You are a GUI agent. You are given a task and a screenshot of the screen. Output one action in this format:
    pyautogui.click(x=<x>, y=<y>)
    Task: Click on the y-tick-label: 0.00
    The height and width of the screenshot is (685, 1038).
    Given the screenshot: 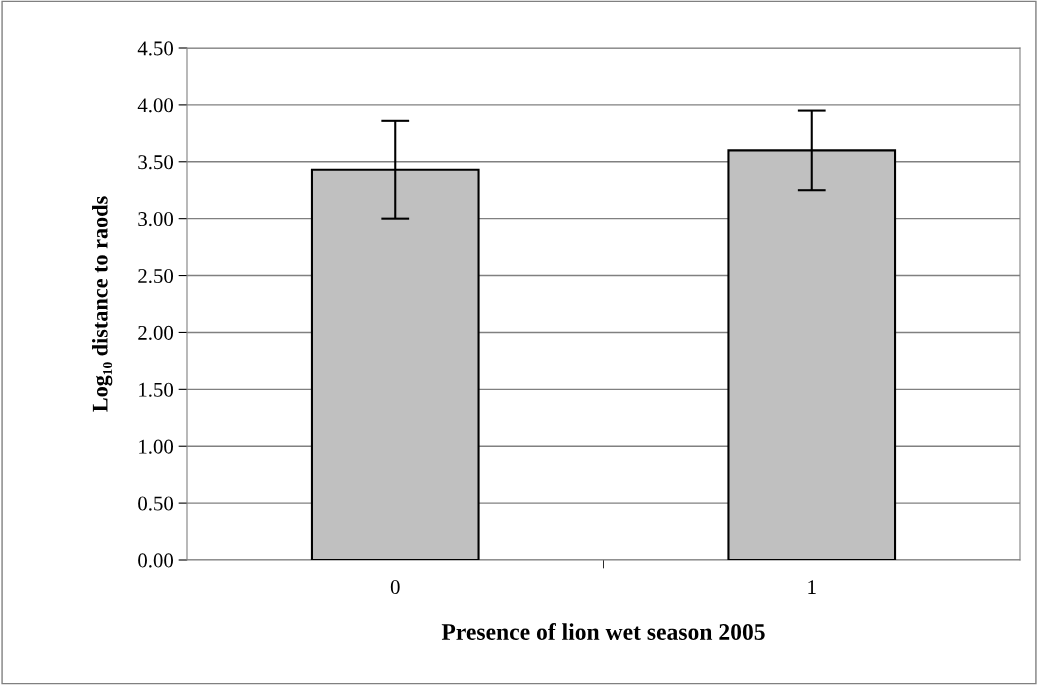 What is the action you would take?
    pyautogui.click(x=156, y=560)
    